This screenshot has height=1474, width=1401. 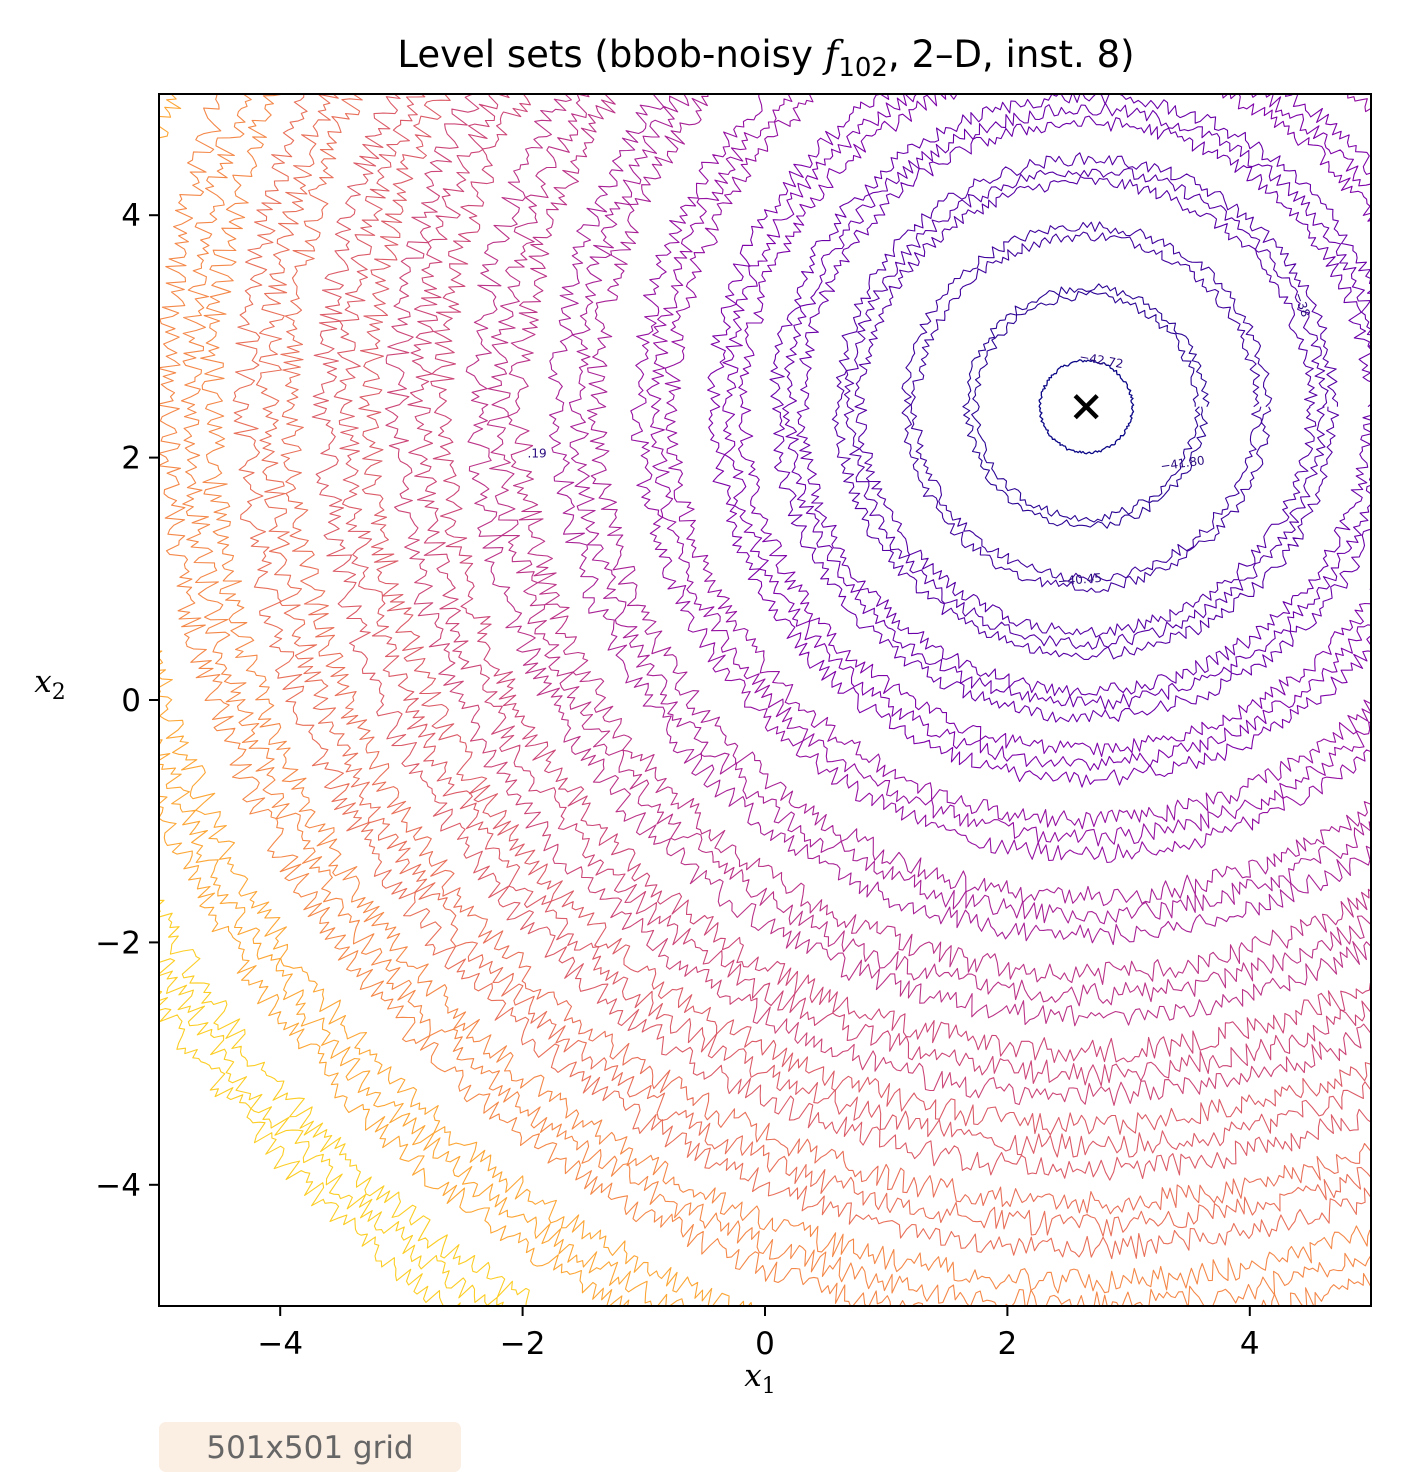 What do you see at coordinates (1183, 463) in the screenshot?
I see `contour-value-label: −41.80` at bounding box center [1183, 463].